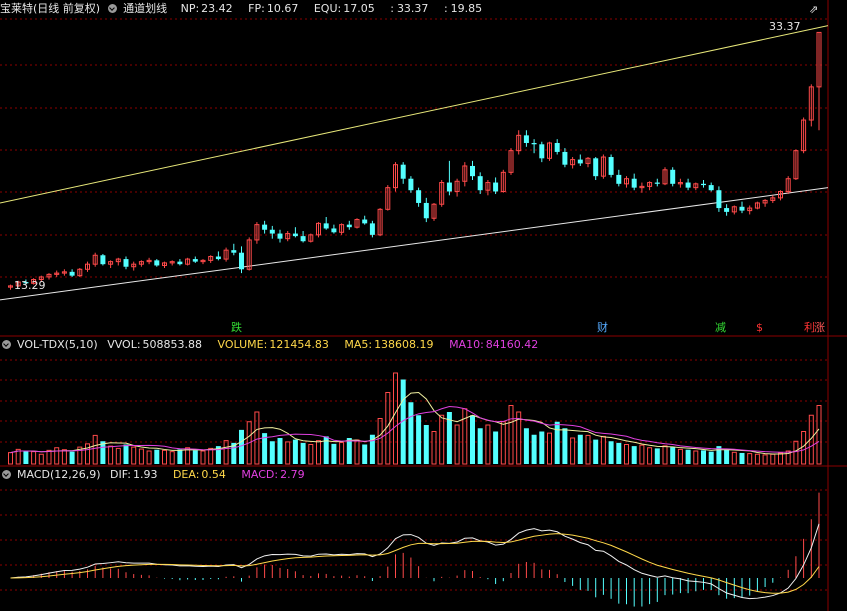  Describe the element at coordinates (814, 9) in the screenshot. I see `scroll-up-icon: ⇗` at that location.